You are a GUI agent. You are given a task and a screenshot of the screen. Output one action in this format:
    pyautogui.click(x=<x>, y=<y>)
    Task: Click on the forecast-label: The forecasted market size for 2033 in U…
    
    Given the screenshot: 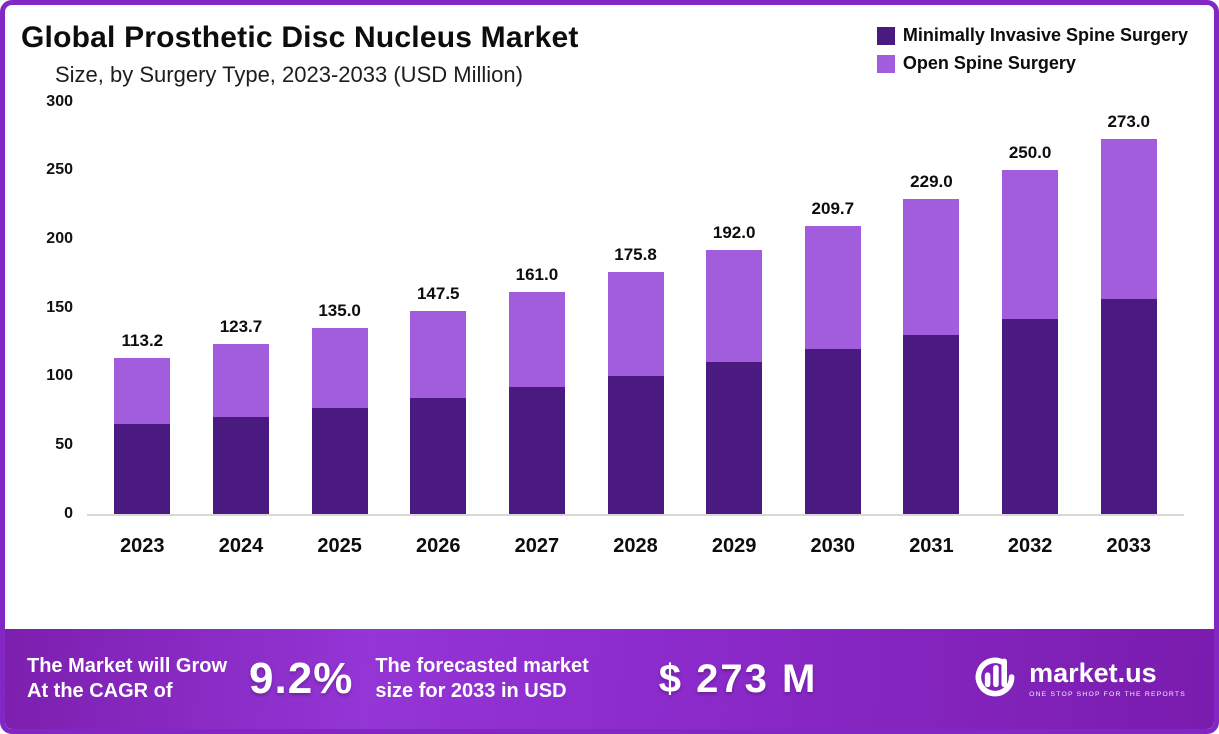 What is the action you would take?
    pyautogui.click(x=482, y=678)
    